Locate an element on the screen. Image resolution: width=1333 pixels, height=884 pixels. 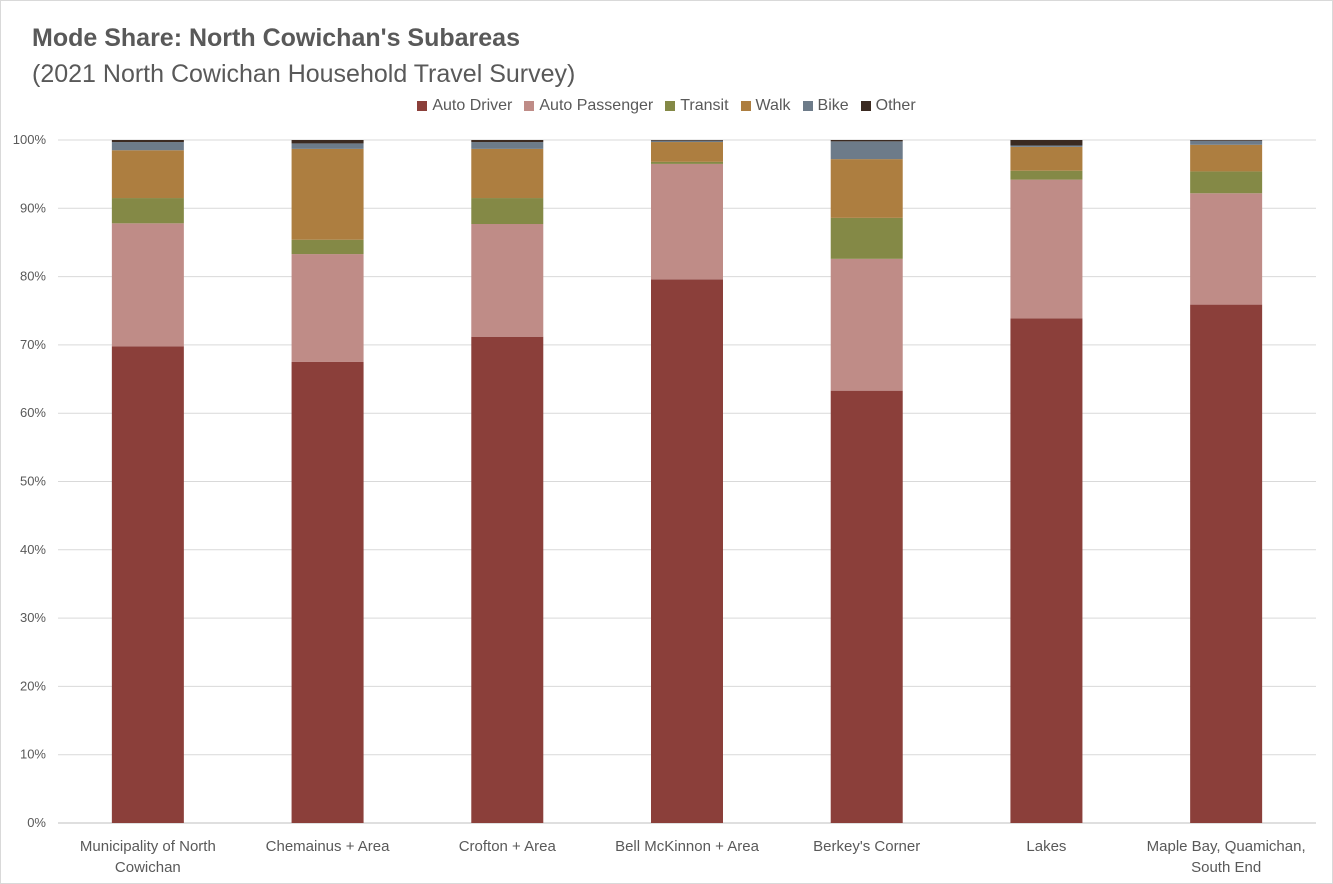
y-tick-label: 30% is located at coordinates (33, 617).